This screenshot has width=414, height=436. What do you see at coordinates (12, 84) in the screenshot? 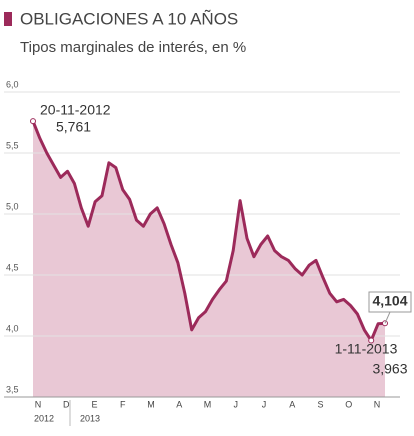
I see `y-tick-label: 6,0` at bounding box center [12, 84].